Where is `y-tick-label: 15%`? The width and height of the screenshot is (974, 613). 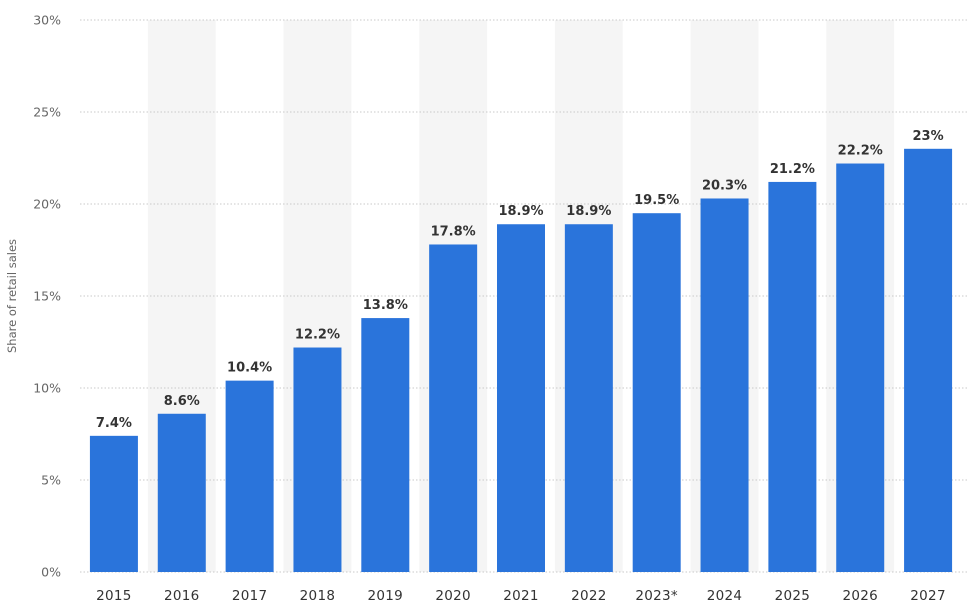 y-tick-label: 15% is located at coordinates (47, 296).